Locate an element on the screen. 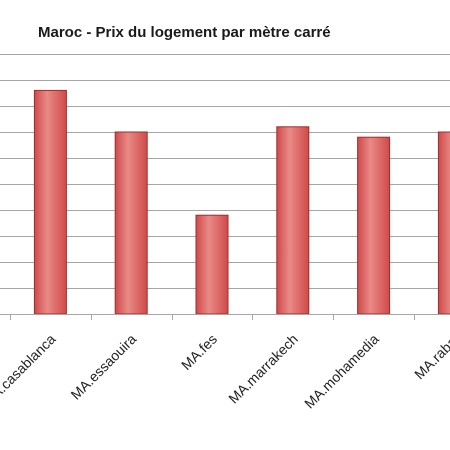 The height and width of the screenshot is (450, 450). x-tick-label: MA.rabat is located at coordinates (430, 357).